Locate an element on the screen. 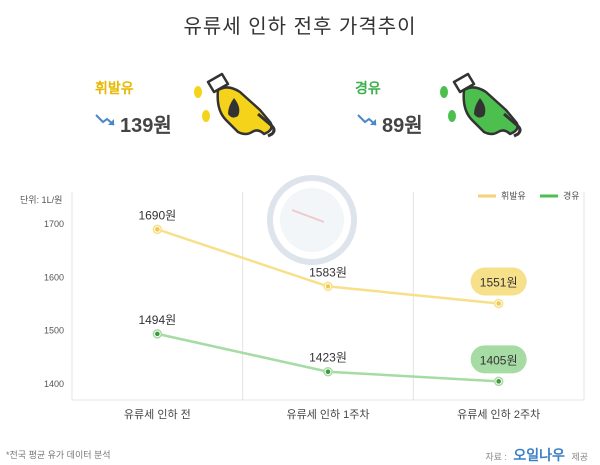 The width and height of the screenshot is (600, 465). data-label: 1405원 is located at coordinates (499, 360).